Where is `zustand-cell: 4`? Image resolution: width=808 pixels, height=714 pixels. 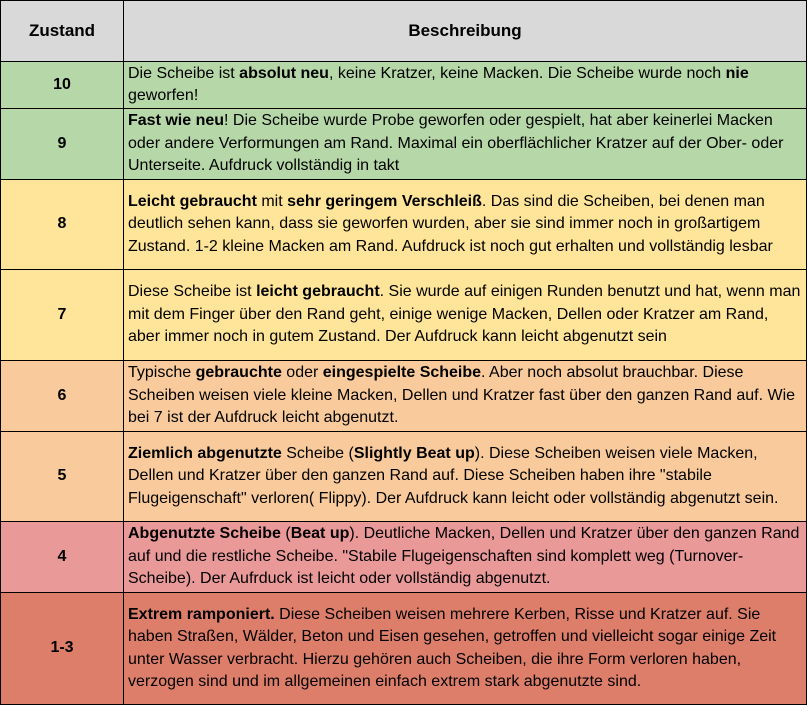 zustand-cell: 4 is located at coordinates (62, 557).